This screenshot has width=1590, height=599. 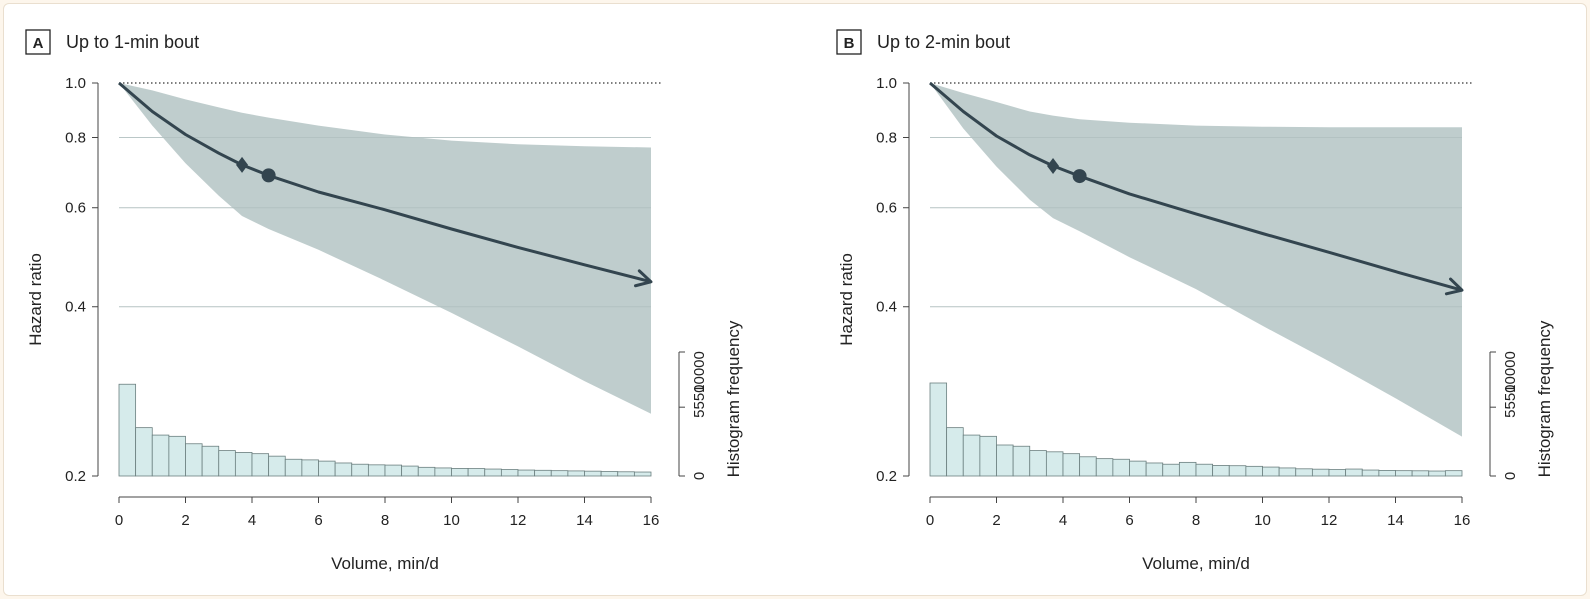 What do you see at coordinates (268, 175) in the screenshot?
I see `circle-marker` at bounding box center [268, 175].